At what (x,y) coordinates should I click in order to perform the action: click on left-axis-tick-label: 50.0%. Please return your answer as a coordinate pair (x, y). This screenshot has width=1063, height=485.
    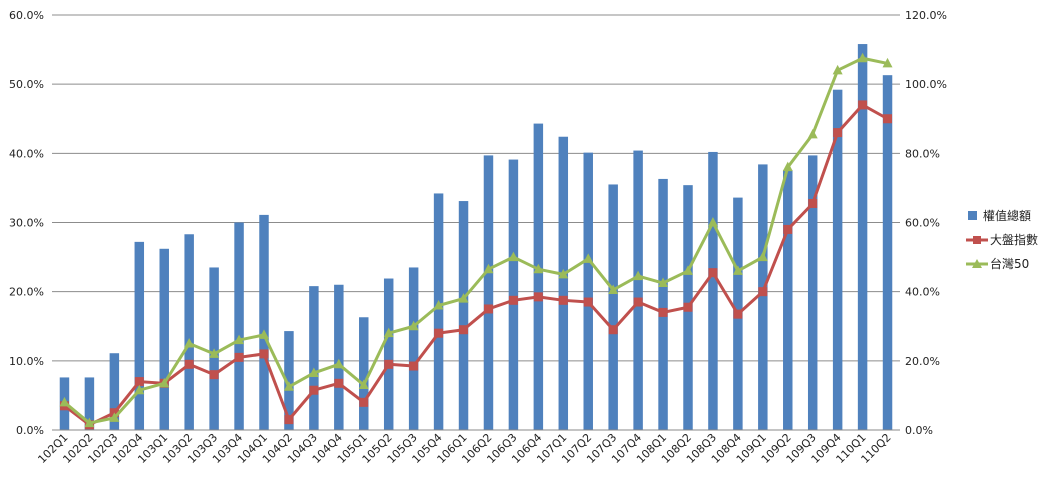
    Looking at the image, I should click on (26, 84).